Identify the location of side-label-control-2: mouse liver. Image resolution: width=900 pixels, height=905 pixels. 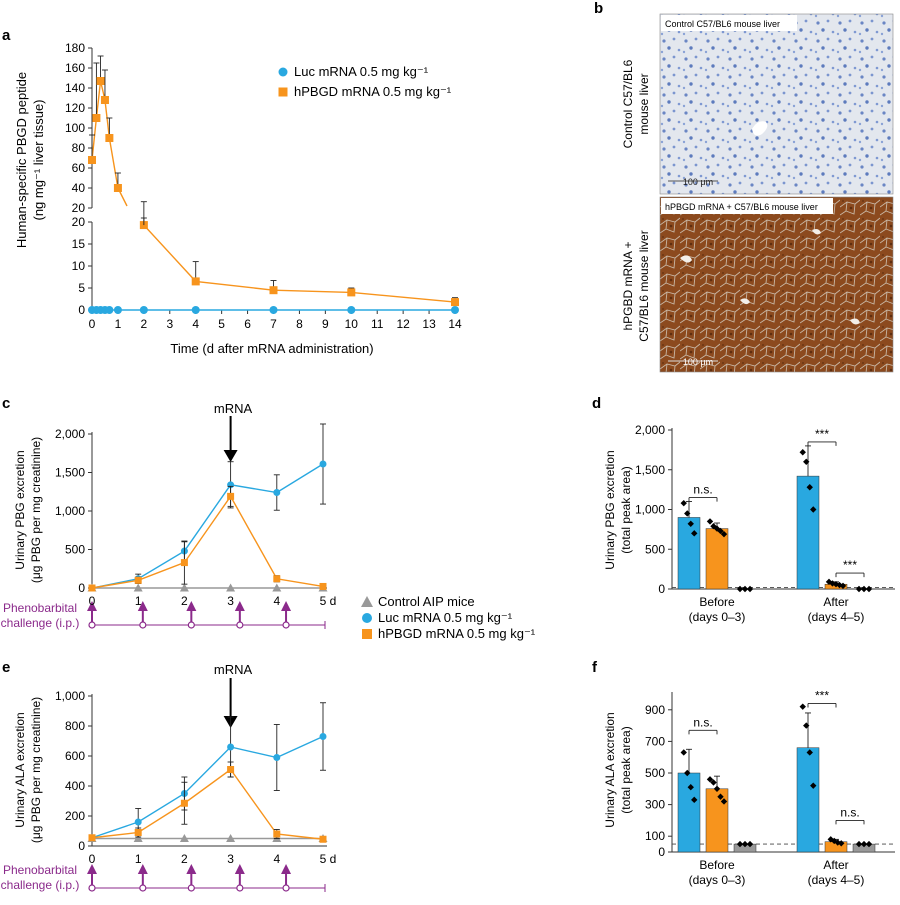
(644, 103).